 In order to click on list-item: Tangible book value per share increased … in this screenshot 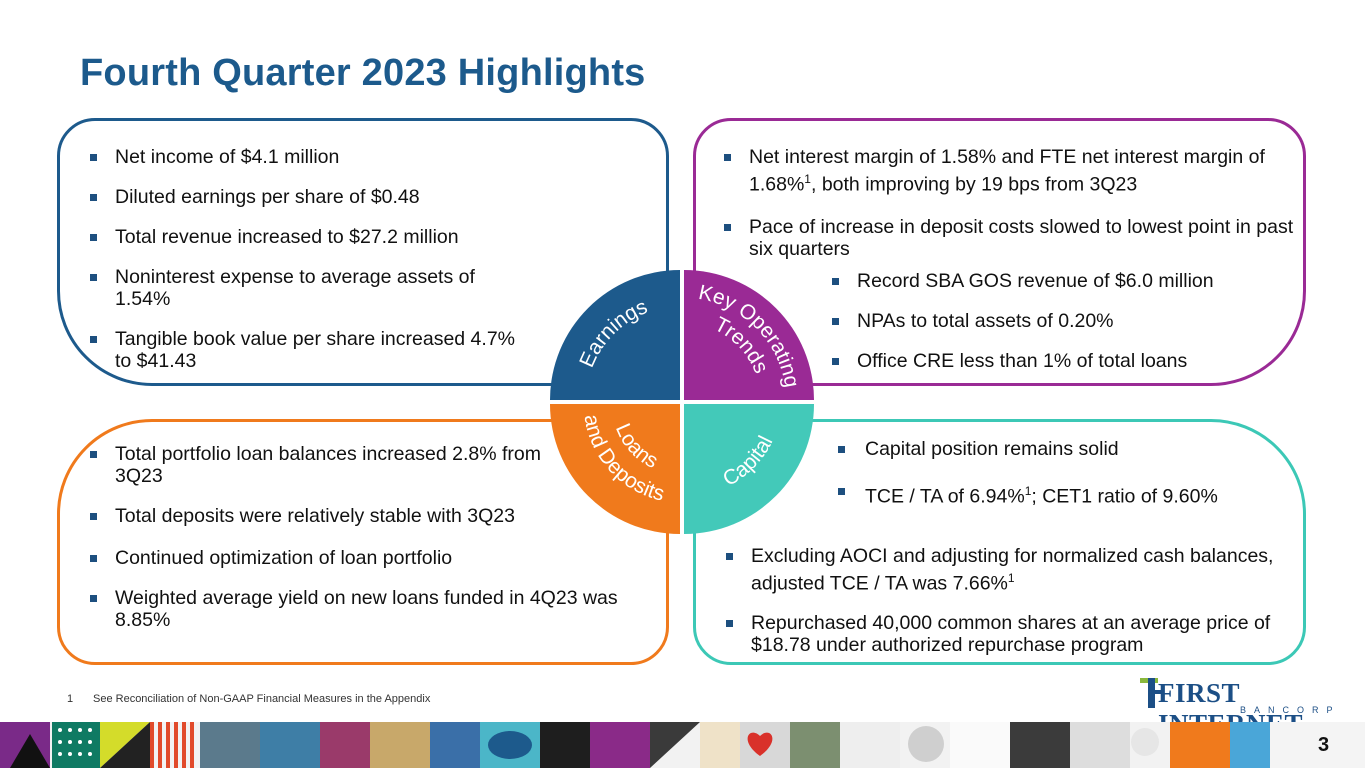, I will do `click(310, 350)`.